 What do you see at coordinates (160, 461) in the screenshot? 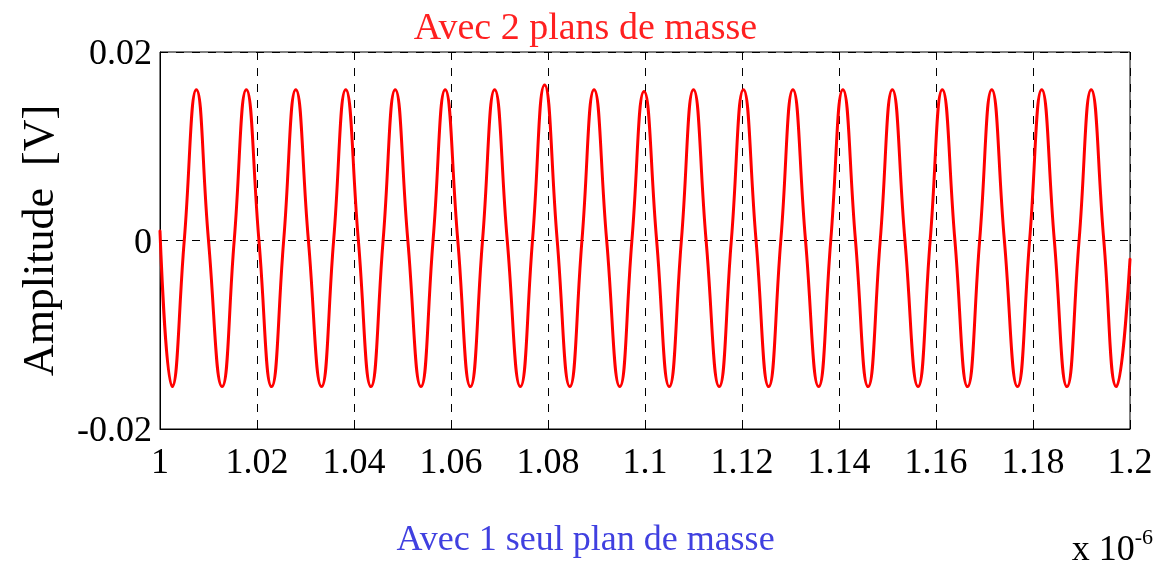
I see `x-tick-label: 1` at bounding box center [160, 461].